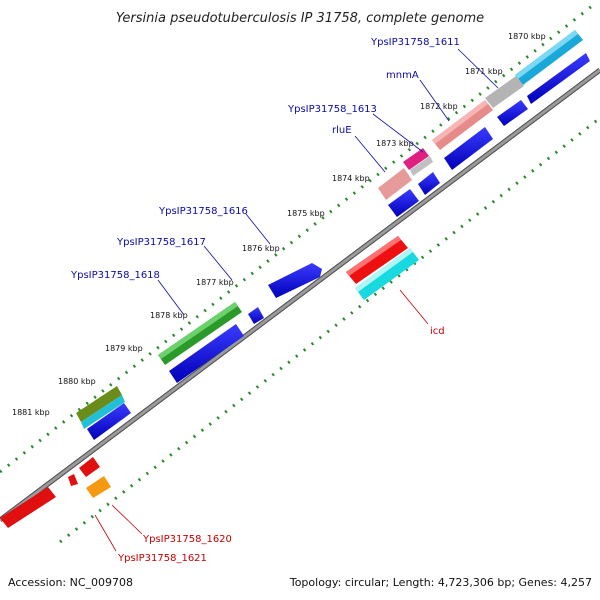 This screenshot has height=600, width=600. Describe the element at coordinates (98, 487) in the screenshot. I see `gene-1620-orange` at that location.